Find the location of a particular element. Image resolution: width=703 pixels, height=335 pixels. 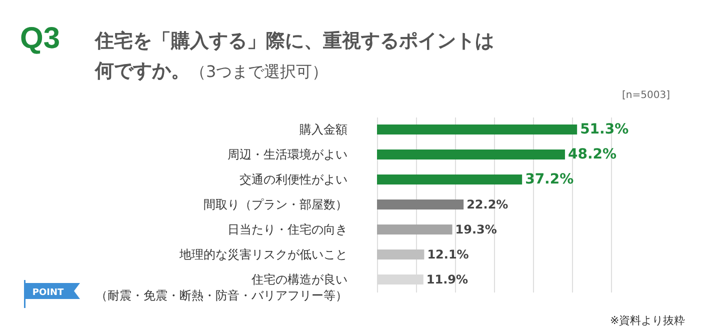

chart-subtitle: 住宅を「購入する」際に、重視するポイントは何ですか。（3つまで選択可） is located at coordinates (295, 56).